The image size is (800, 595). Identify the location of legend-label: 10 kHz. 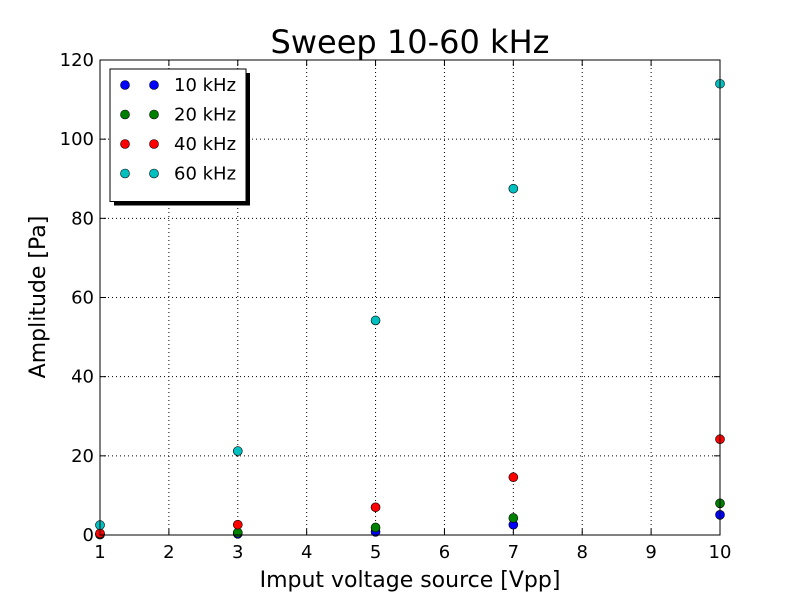
(205, 85).